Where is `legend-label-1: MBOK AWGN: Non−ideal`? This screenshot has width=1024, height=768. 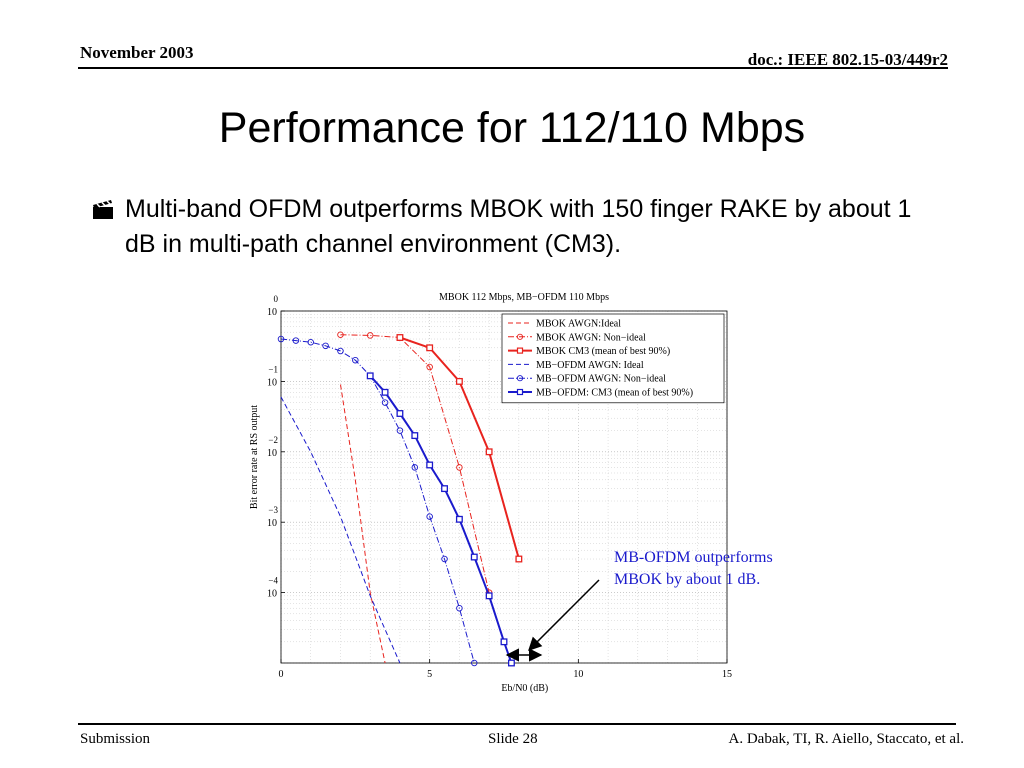
legend-label-1: MBOK AWGN: Non−ideal is located at coordinates (591, 337).